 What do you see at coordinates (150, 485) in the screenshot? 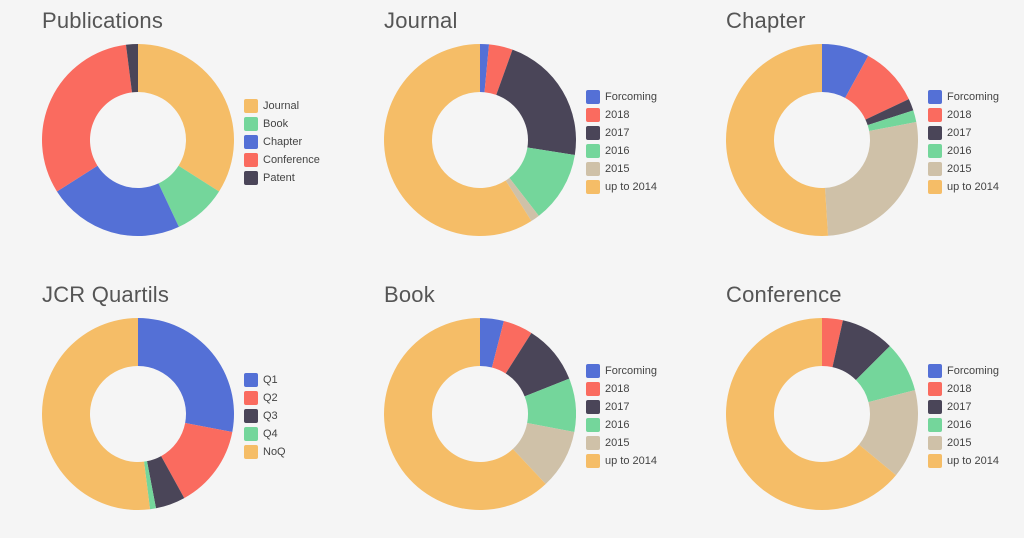
I see `slice-q4` at bounding box center [150, 485].